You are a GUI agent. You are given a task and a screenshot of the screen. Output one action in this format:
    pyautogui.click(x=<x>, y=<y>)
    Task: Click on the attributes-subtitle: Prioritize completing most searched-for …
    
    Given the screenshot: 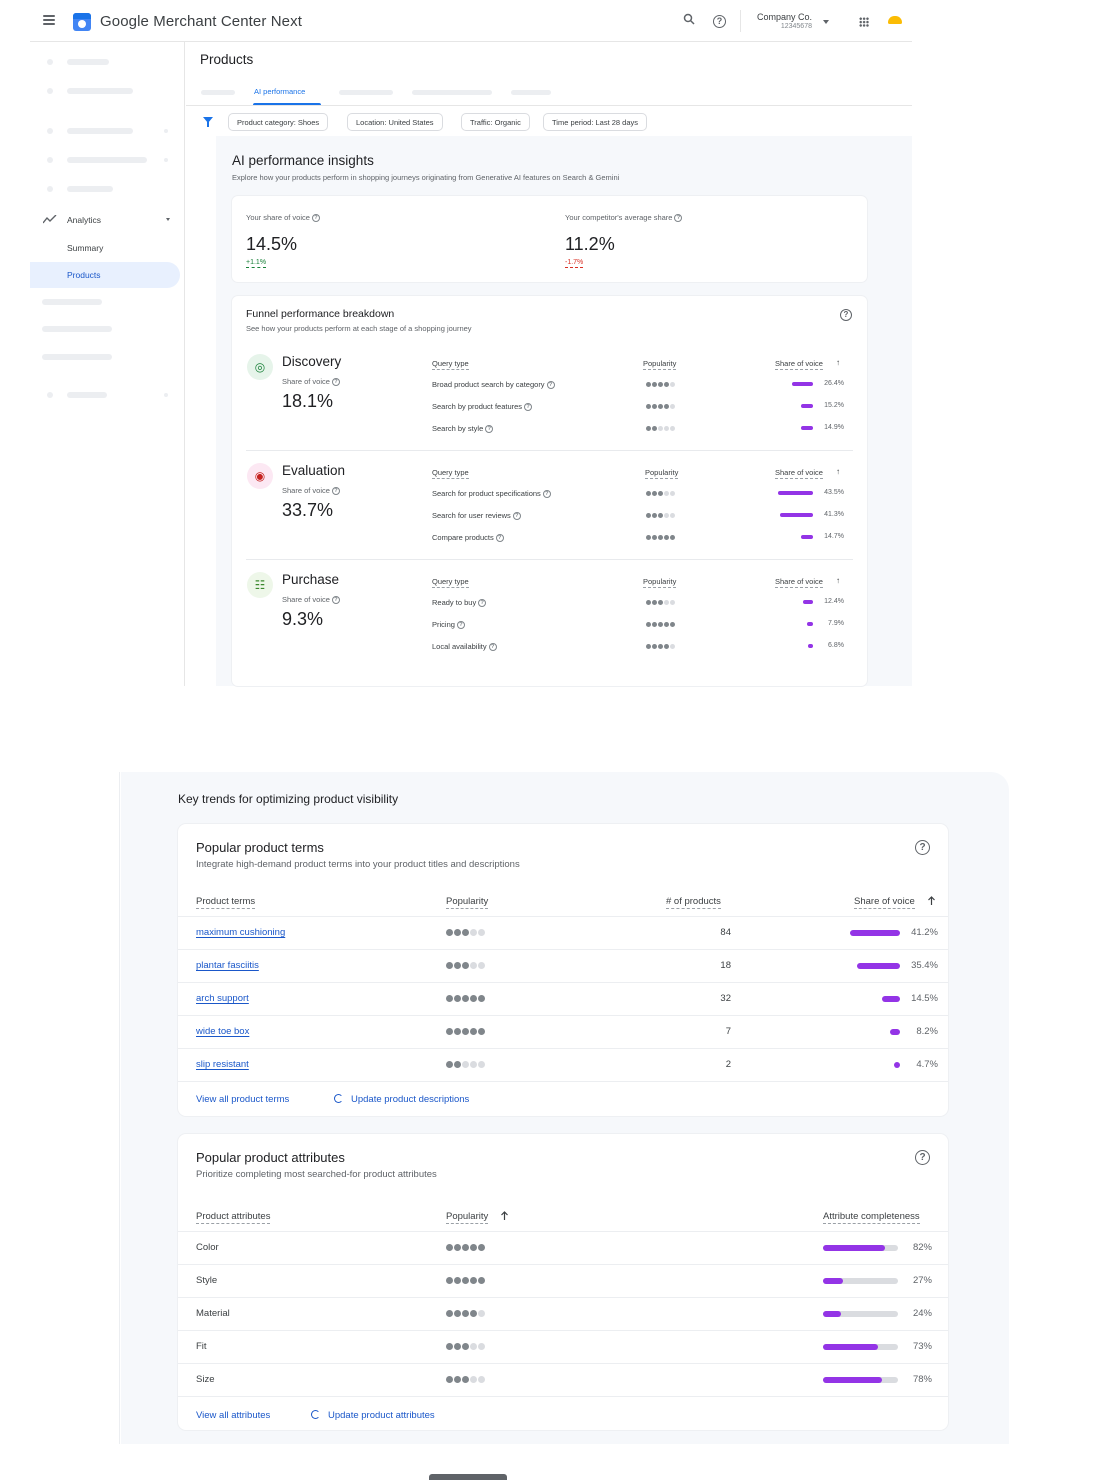 What is the action you would take?
    pyautogui.click(x=316, y=1174)
    